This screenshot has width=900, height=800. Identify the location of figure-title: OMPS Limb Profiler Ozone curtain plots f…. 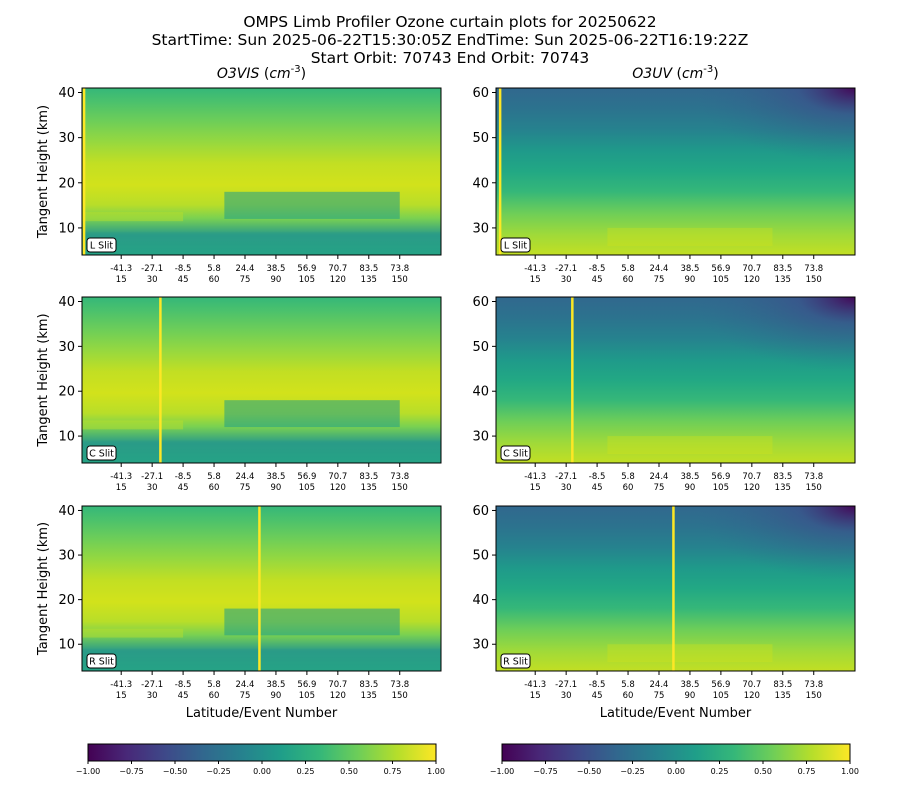
(450, 40).